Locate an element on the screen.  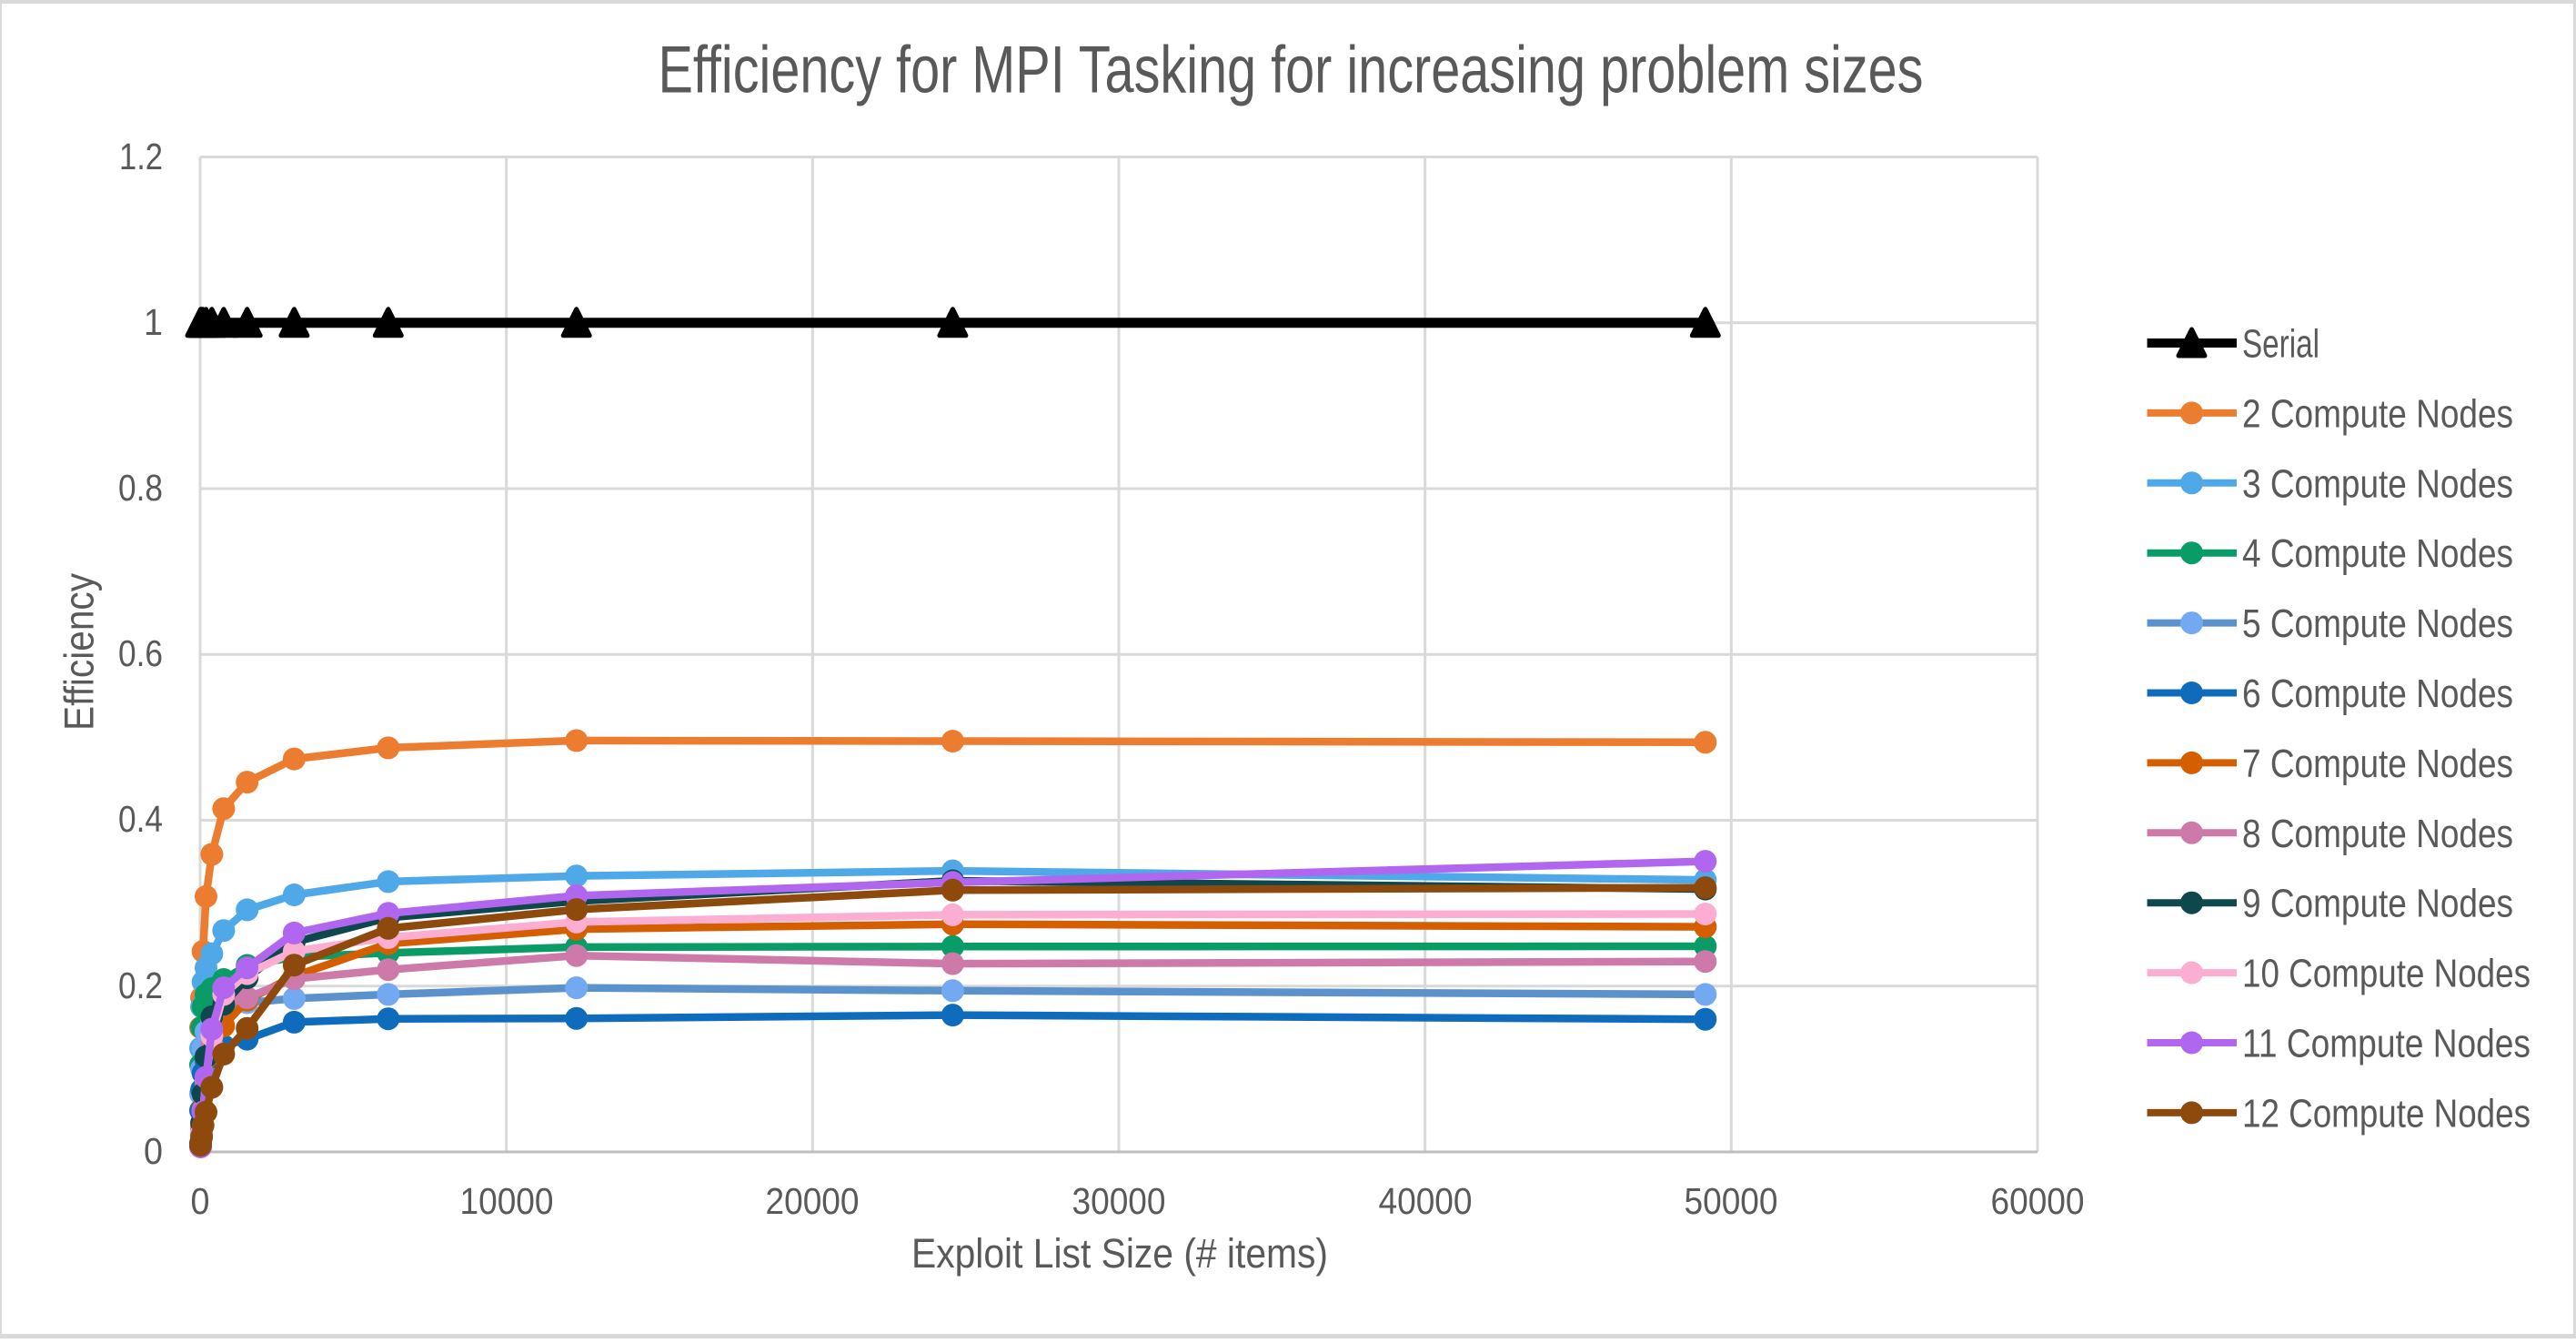
svg-text: 11 Compute Nodes is located at coordinates (2386, 1044).